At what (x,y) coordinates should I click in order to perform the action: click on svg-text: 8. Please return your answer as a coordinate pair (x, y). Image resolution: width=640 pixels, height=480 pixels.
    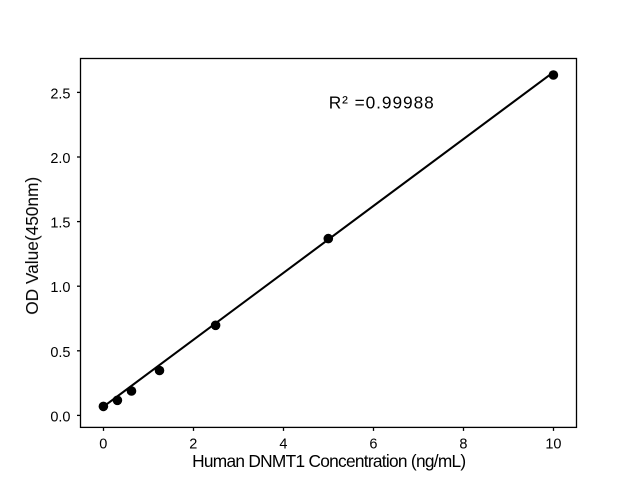
    Looking at the image, I should click on (463, 445).